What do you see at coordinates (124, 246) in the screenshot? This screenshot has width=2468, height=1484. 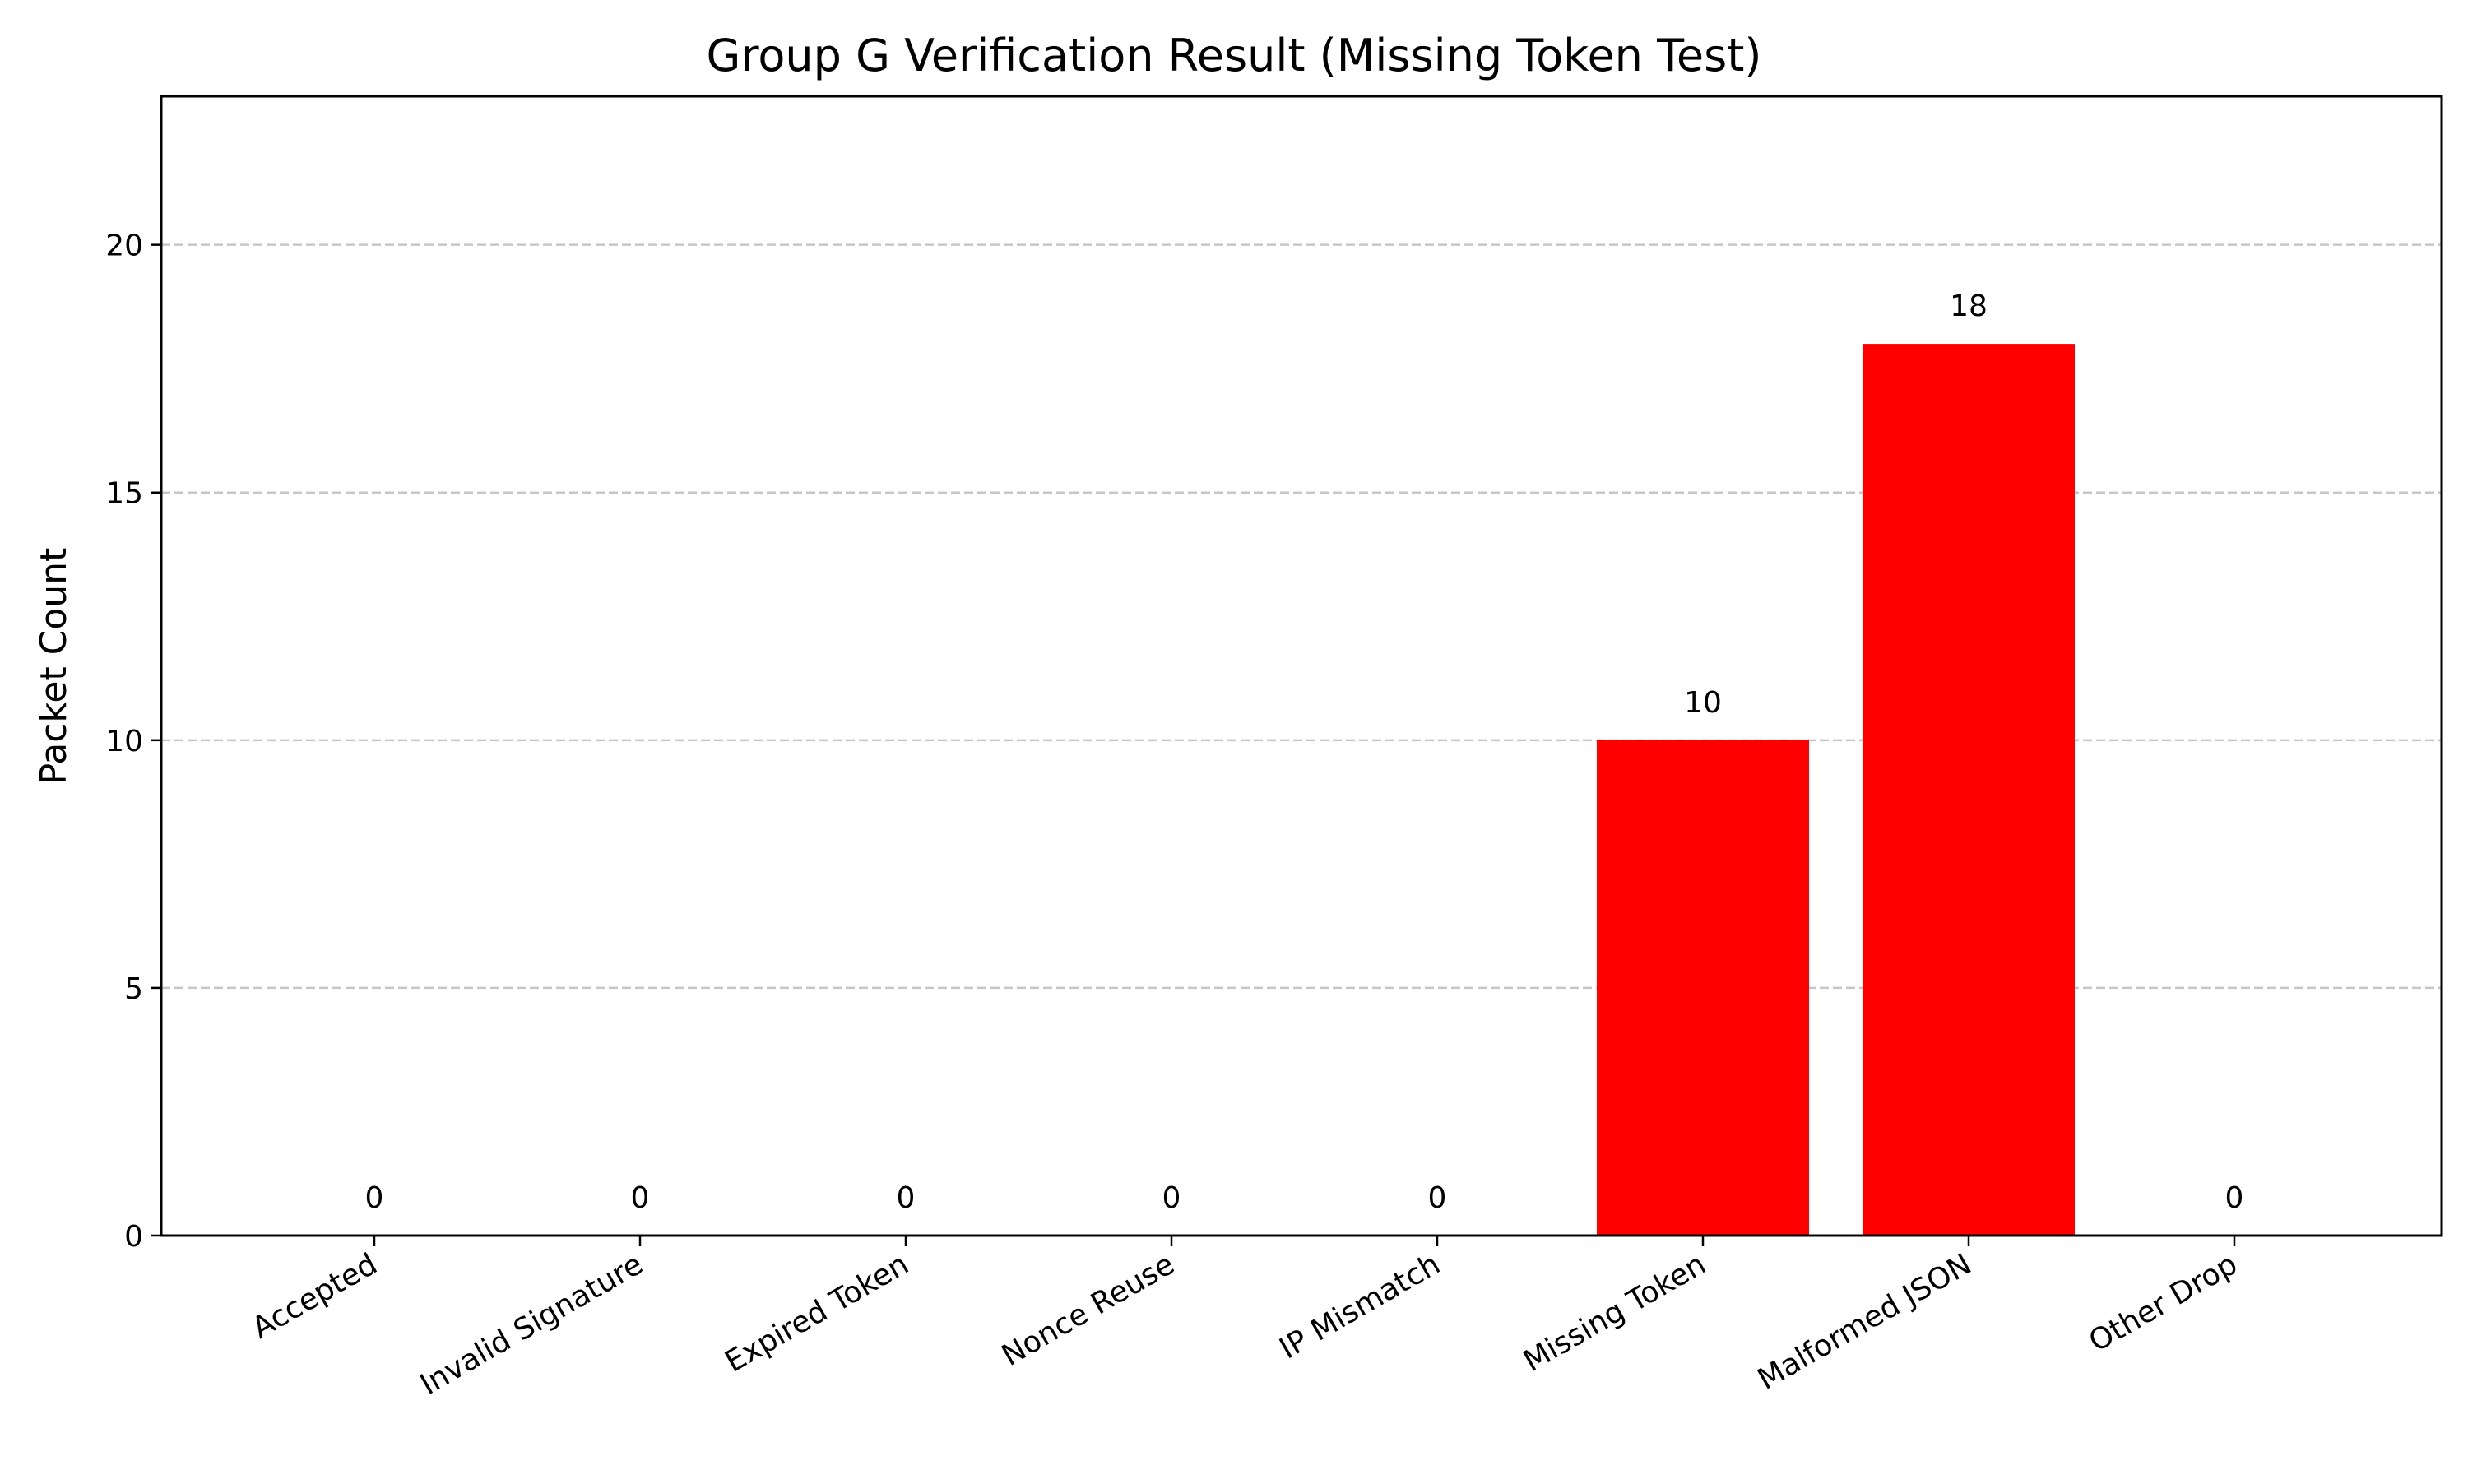 I see `y-tick-label: 20` at bounding box center [124, 246].